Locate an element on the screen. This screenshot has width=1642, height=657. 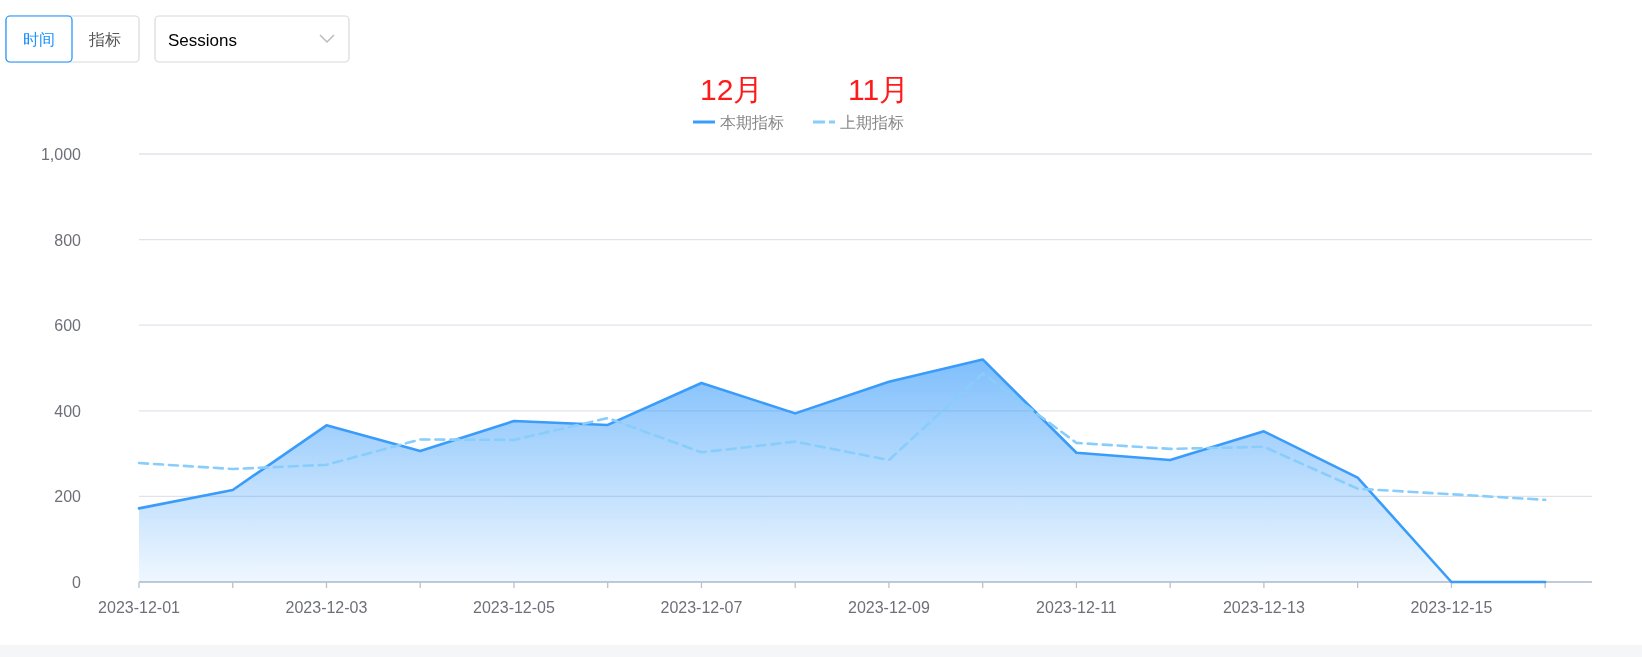
text: Sessions is located at coordinates (202, 40).